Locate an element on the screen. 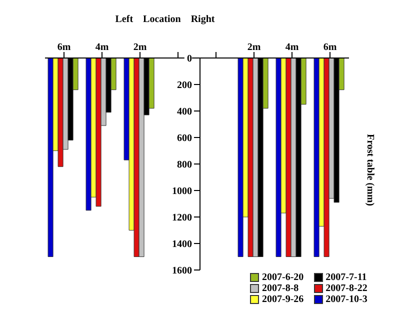 The height and width of the screenshot is (336, 412). legend-label: 2007-7-11 is located at coordinates (346, 277).